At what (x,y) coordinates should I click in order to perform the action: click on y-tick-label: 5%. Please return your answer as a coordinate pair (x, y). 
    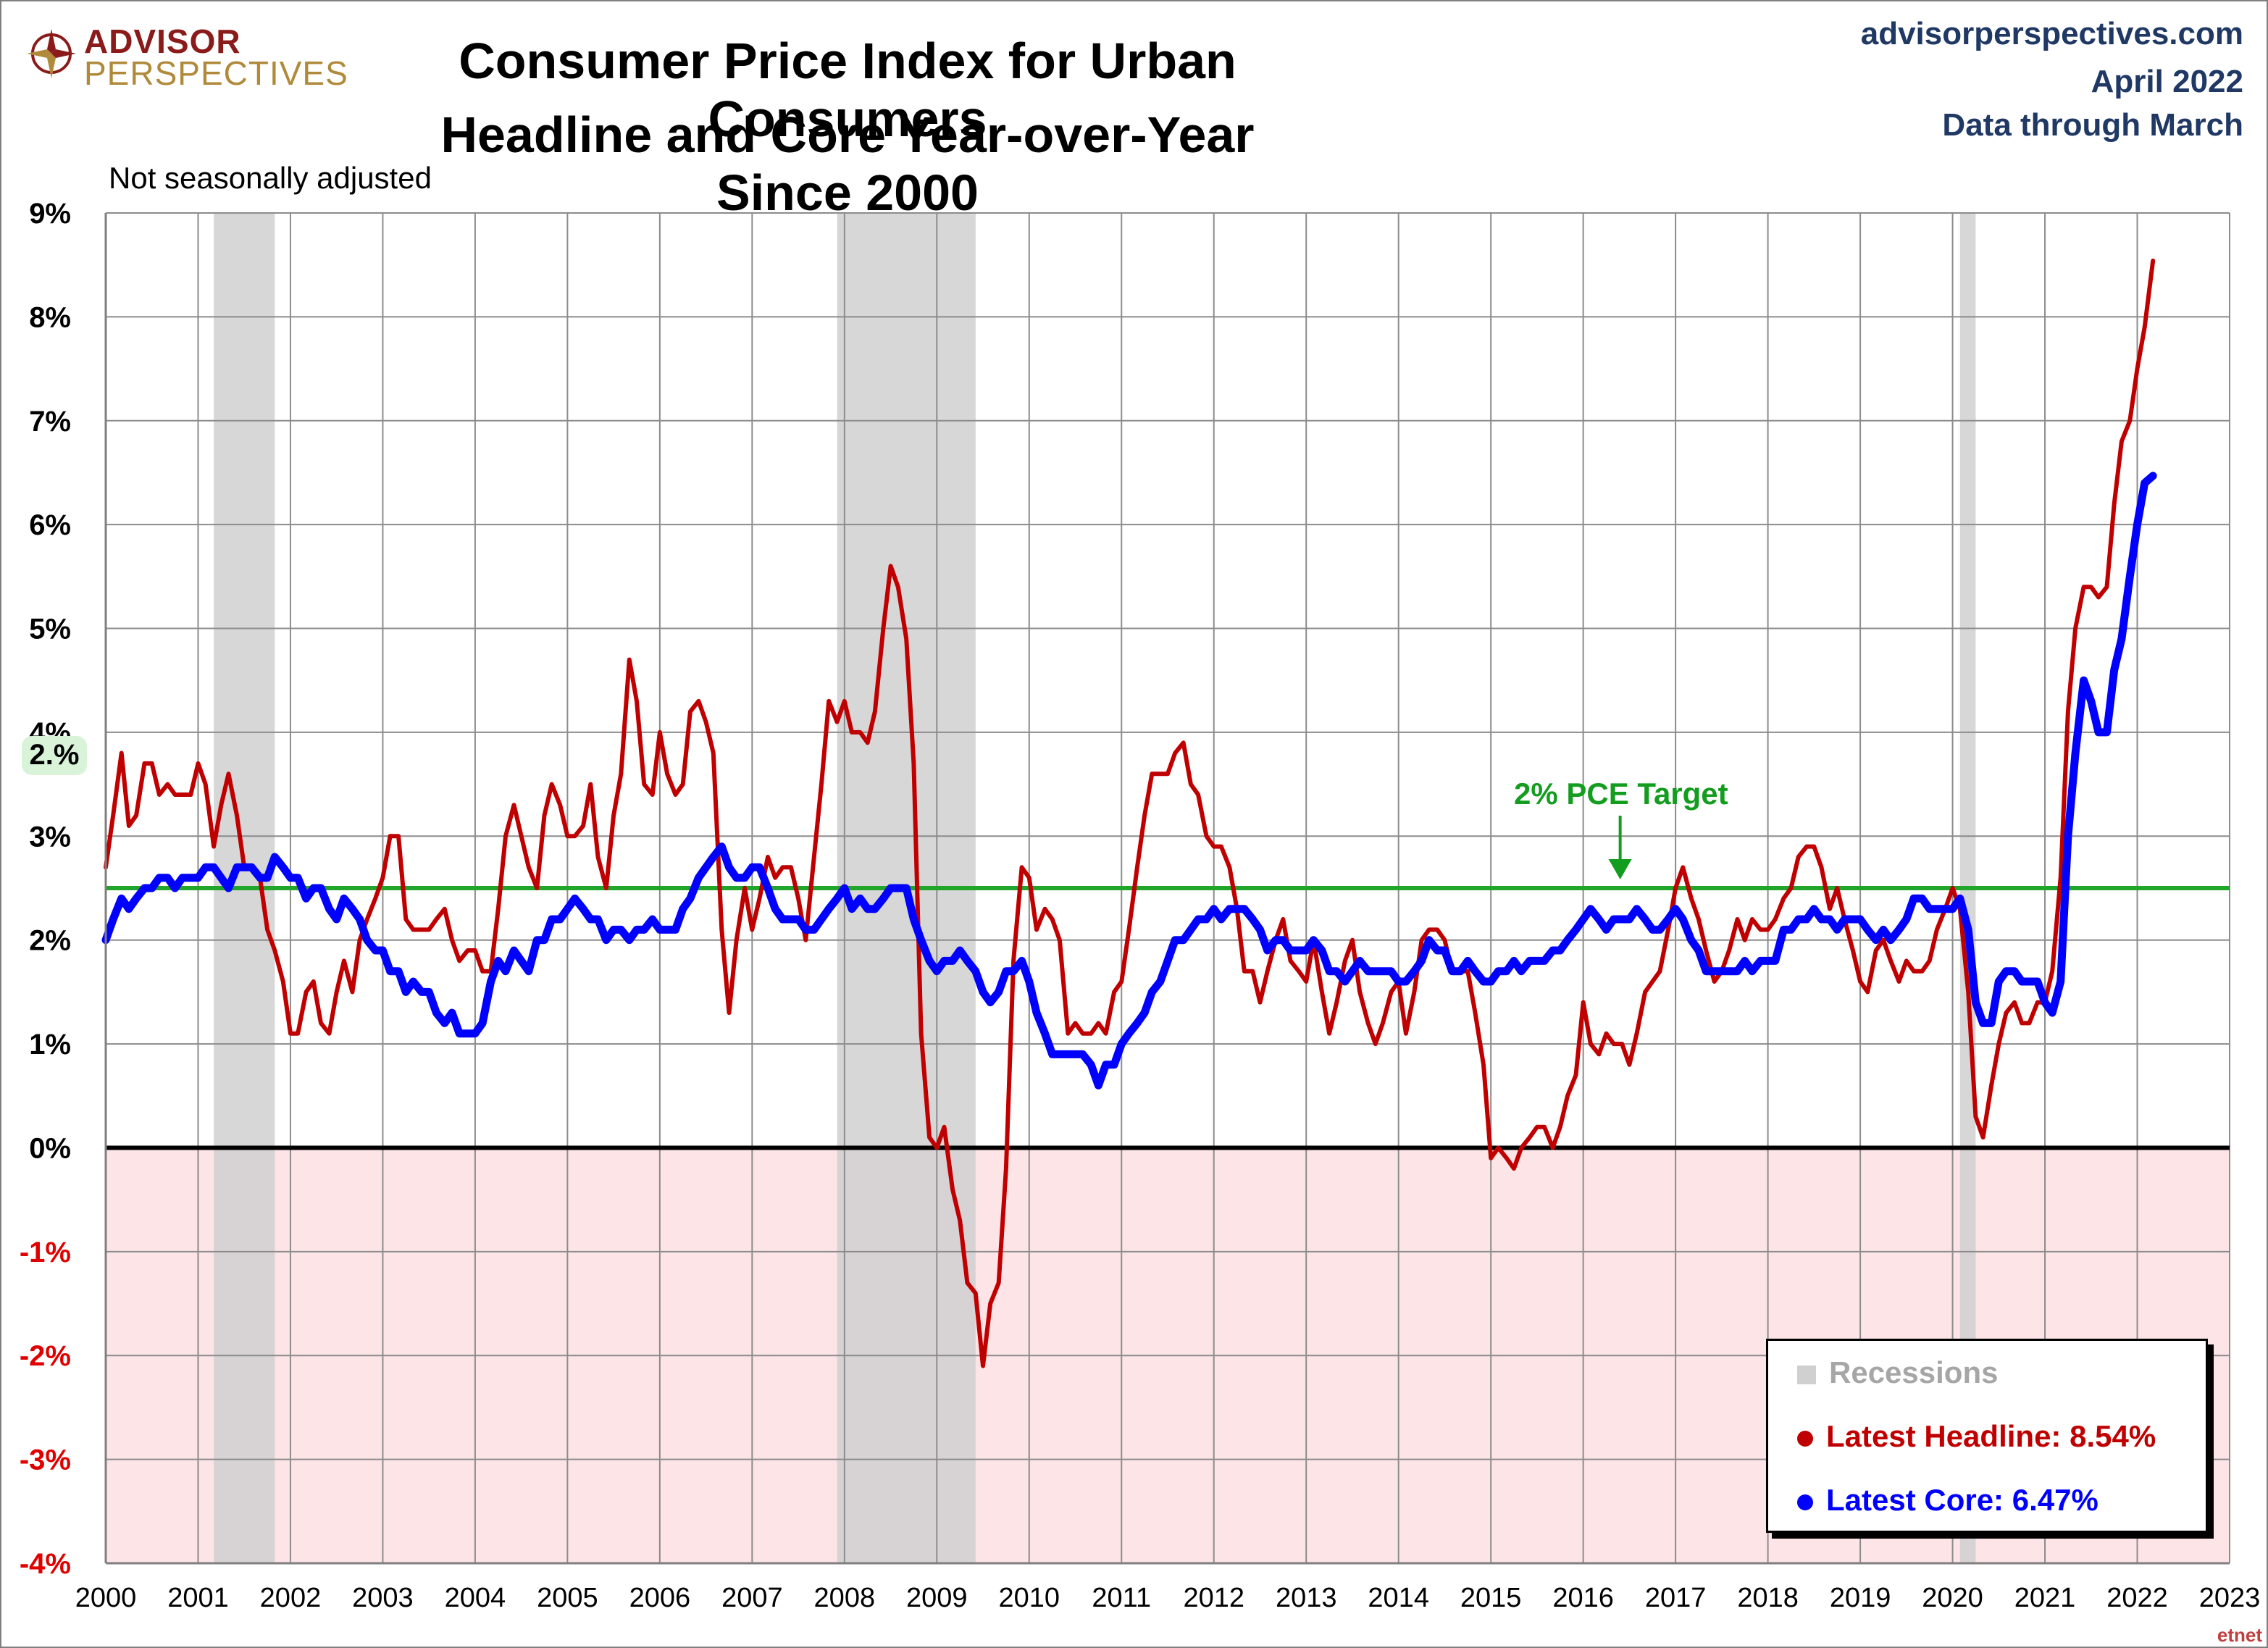
    Looking at the image, I should click on (50, 629).